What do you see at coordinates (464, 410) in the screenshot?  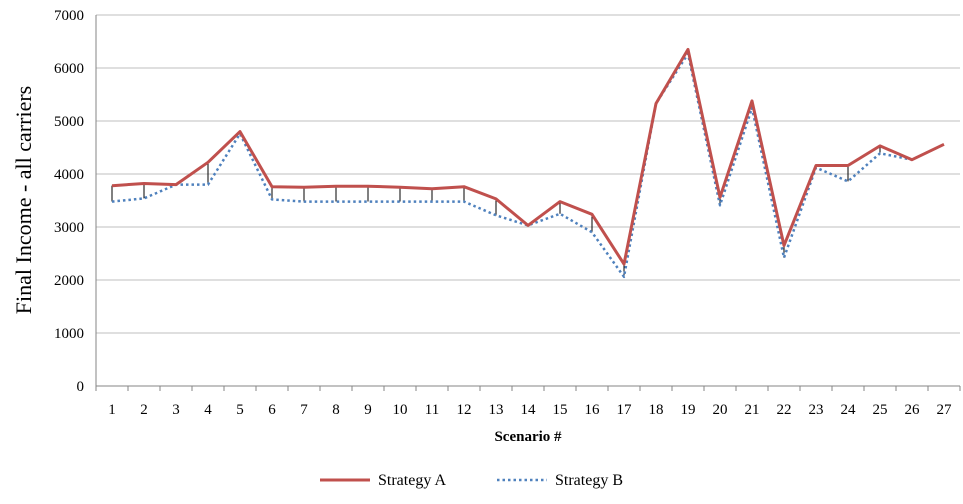 I see `x-tick-label: 12` at bounding box center [464, 410].